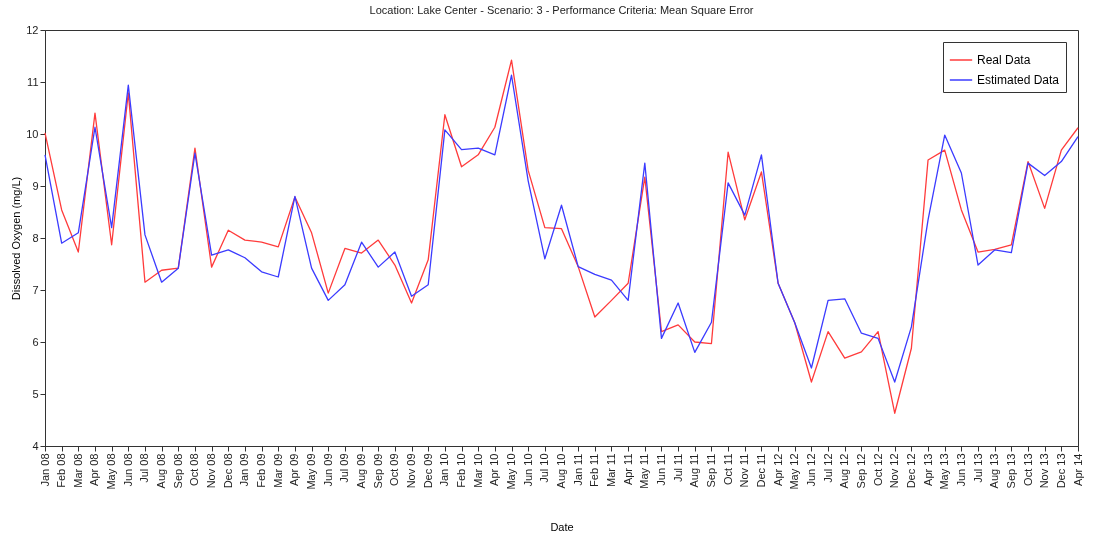 The height and width of the screenshot is (547, 1099). I want to click on x-tick-label: Jan 08, so click(44, 470).